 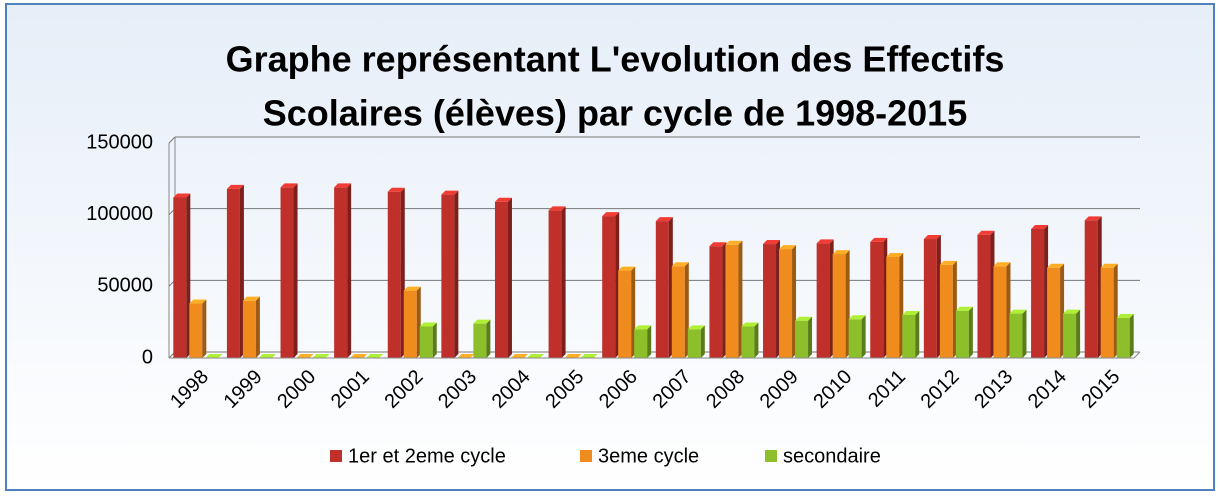 What do you see at coordinates (119, 214) in the screenshot?
I see `y-tick-label: 100000` at bounding box center [119, 214].